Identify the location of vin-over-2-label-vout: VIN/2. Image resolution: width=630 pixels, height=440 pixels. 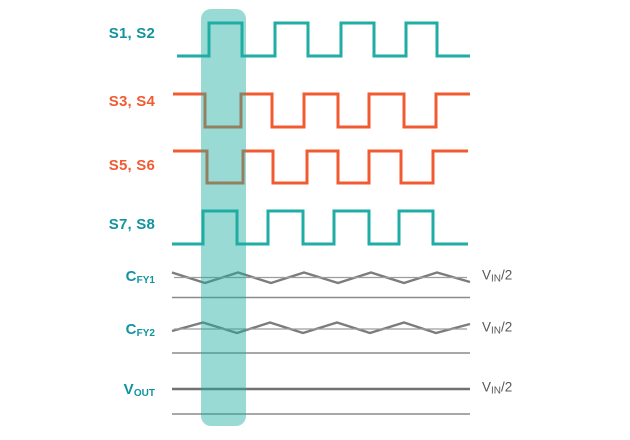
(497, 388).